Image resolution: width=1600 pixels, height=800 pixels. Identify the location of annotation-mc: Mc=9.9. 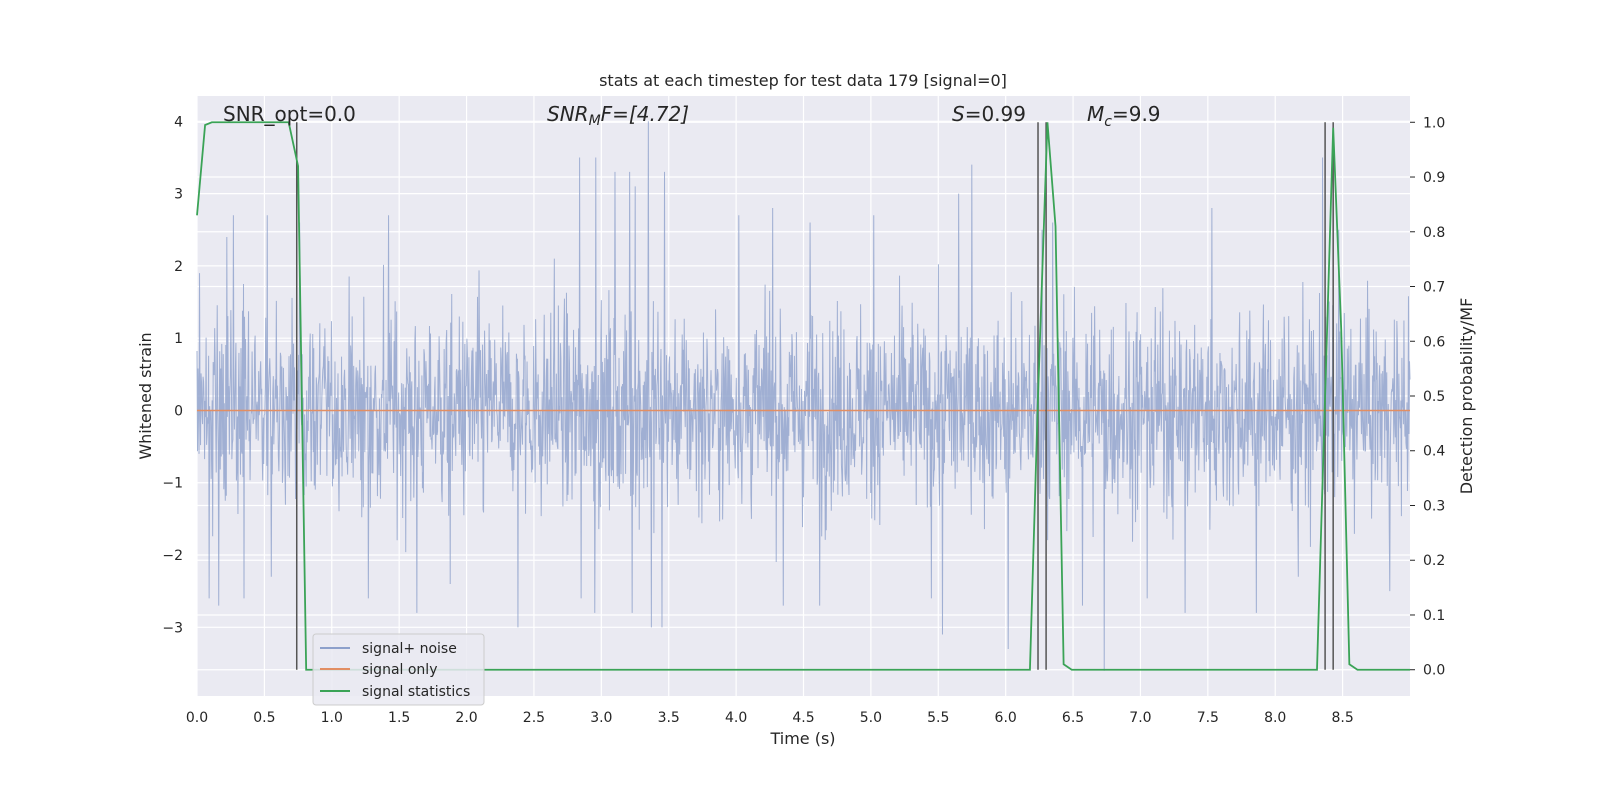
(1124, 116).